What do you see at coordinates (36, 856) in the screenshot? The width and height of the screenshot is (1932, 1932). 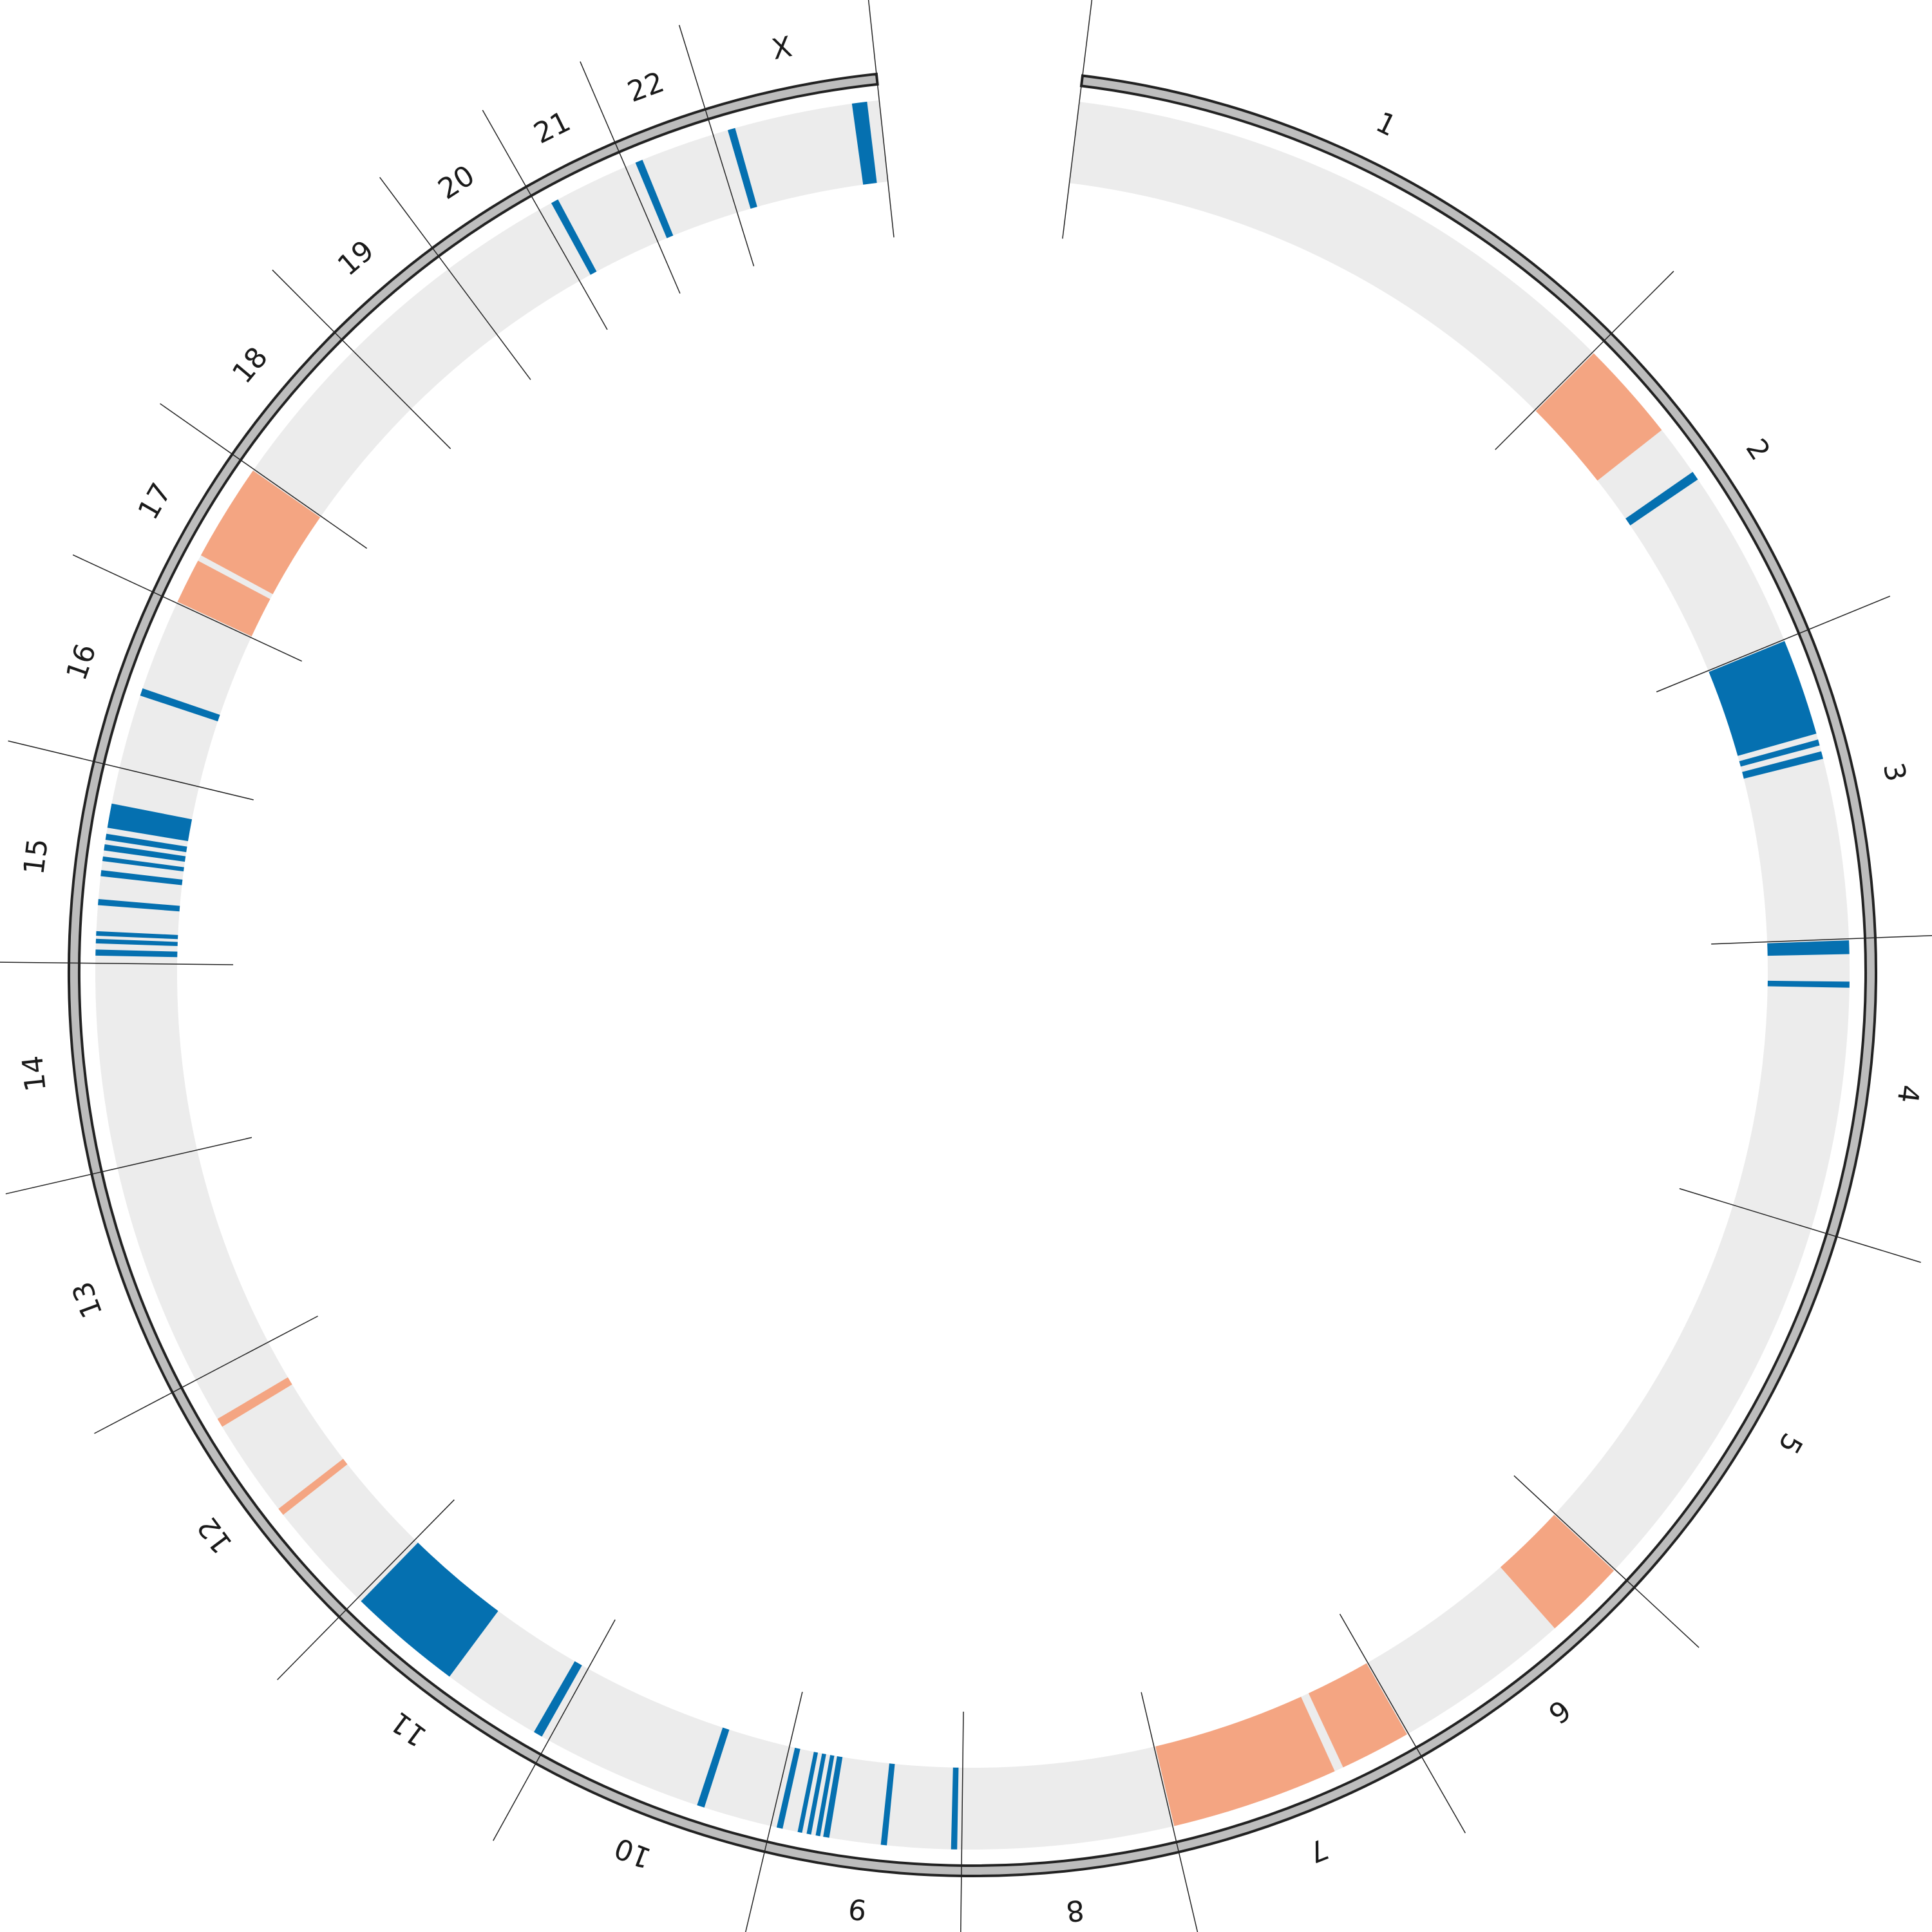 I see `chromosome-label-15: 15` at bounding box center [36, 856].